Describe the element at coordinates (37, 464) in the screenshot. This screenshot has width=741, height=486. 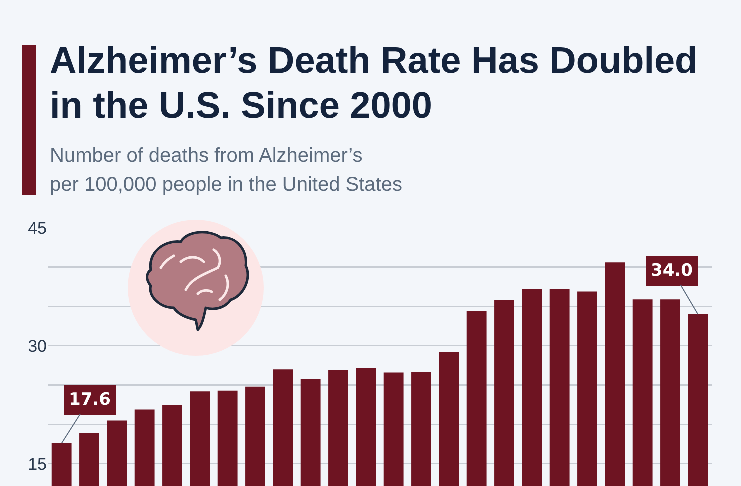
I see `y-tick-label: 15` at that location.